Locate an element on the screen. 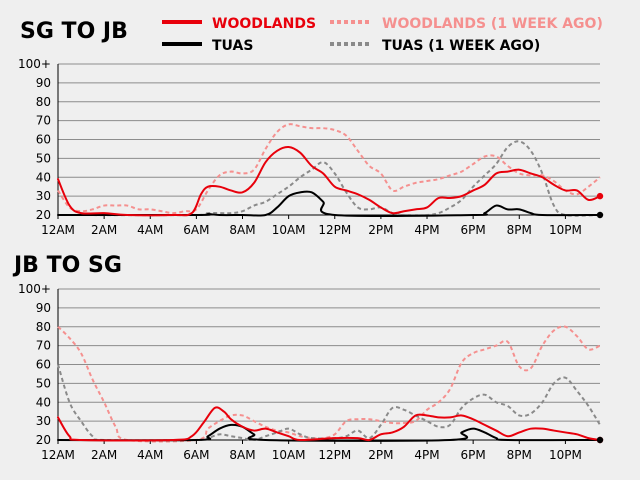 Image resolution: width=640 pixels, height=480 pixels. legend-item-woodlands-week-ago: WOODLANDS (1 WEEK AGO) is located at coordinates (466, 24).